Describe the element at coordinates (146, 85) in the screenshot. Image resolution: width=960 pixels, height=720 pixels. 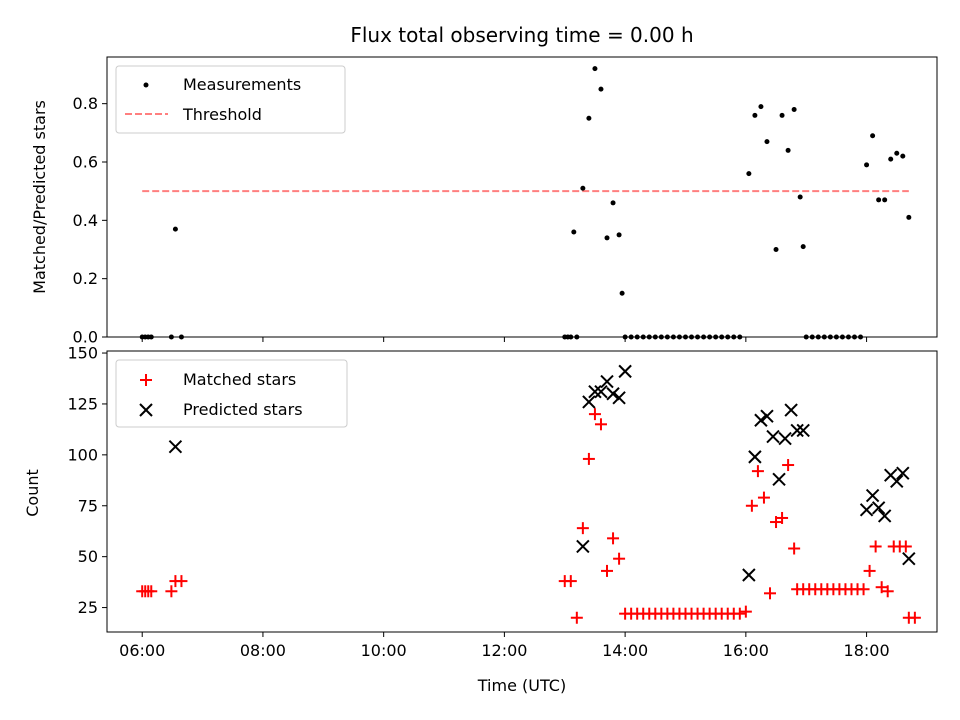
I see `legend-measurements-marker` at that location.